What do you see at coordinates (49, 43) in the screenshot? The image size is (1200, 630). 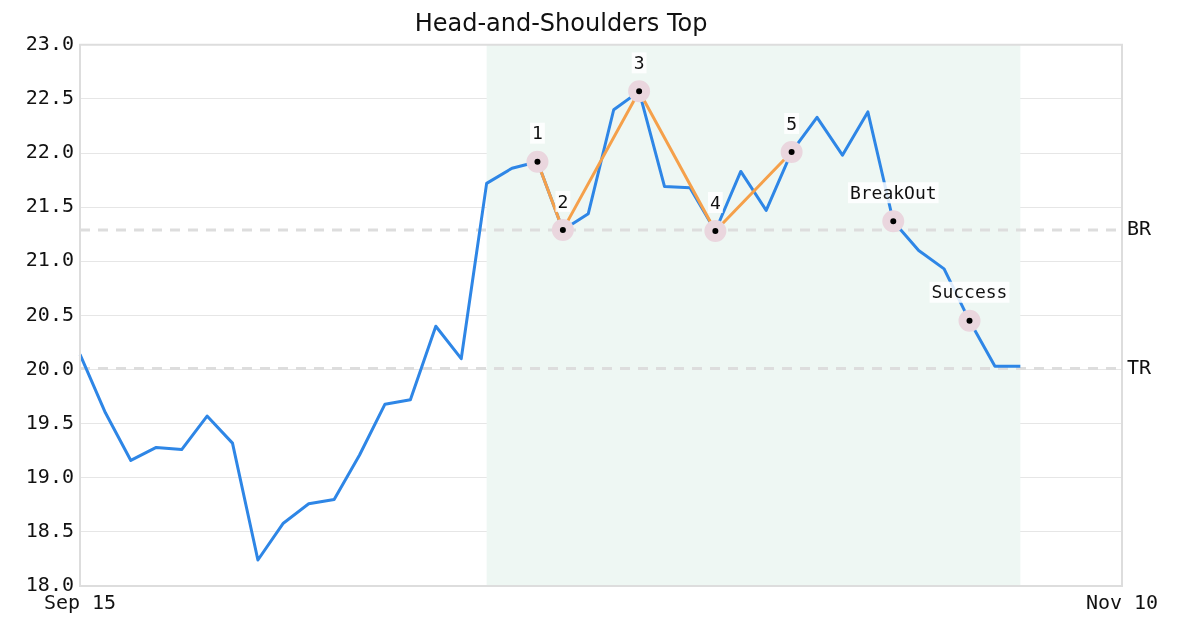 I see `y-tick-label: 23.0` at bounding box center [49, 43].